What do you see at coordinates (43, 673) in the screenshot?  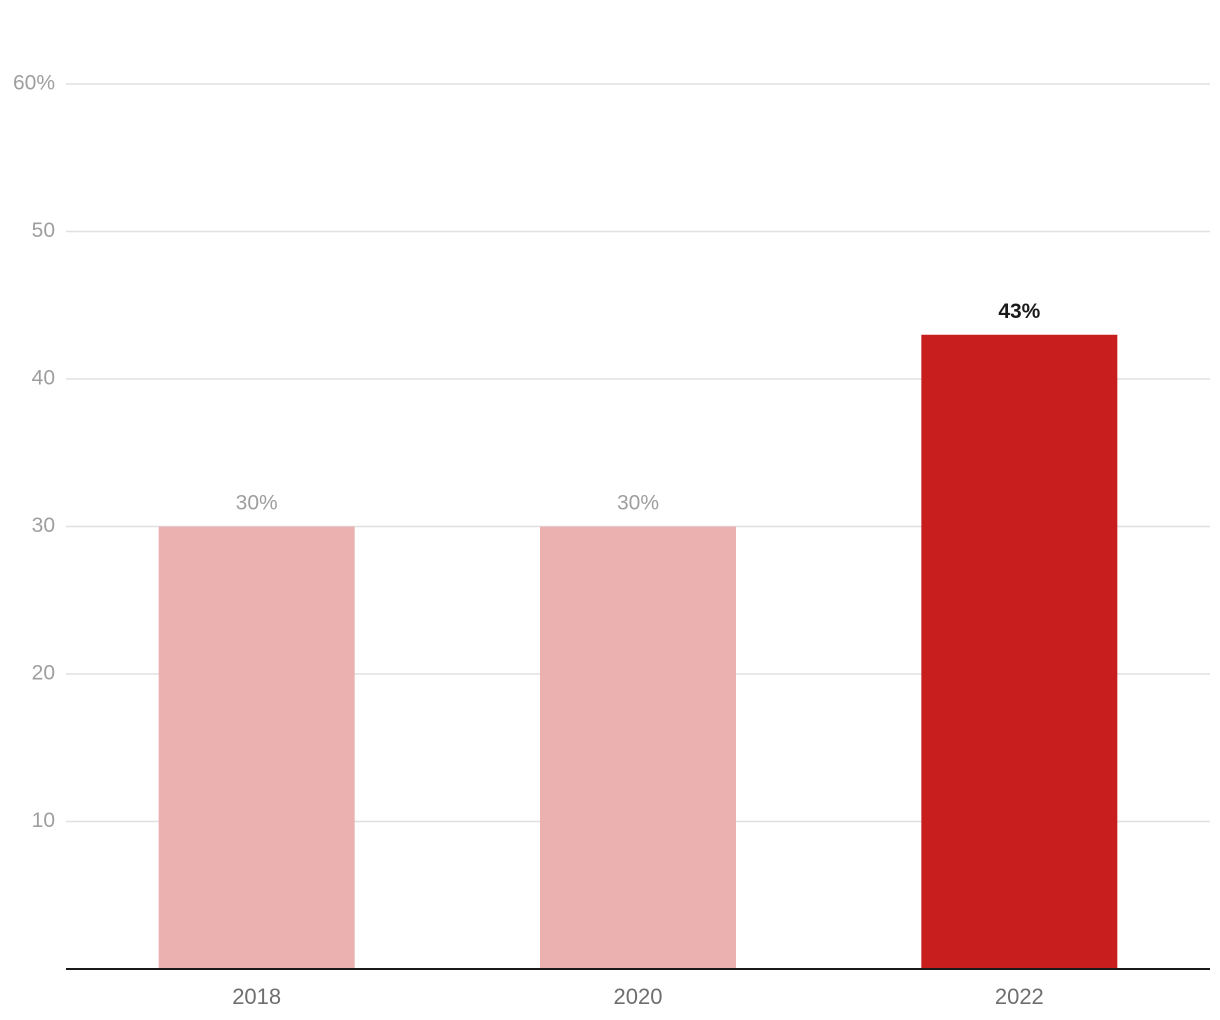 I see `y-tick-label: 20` at bounding box center [43, 673].